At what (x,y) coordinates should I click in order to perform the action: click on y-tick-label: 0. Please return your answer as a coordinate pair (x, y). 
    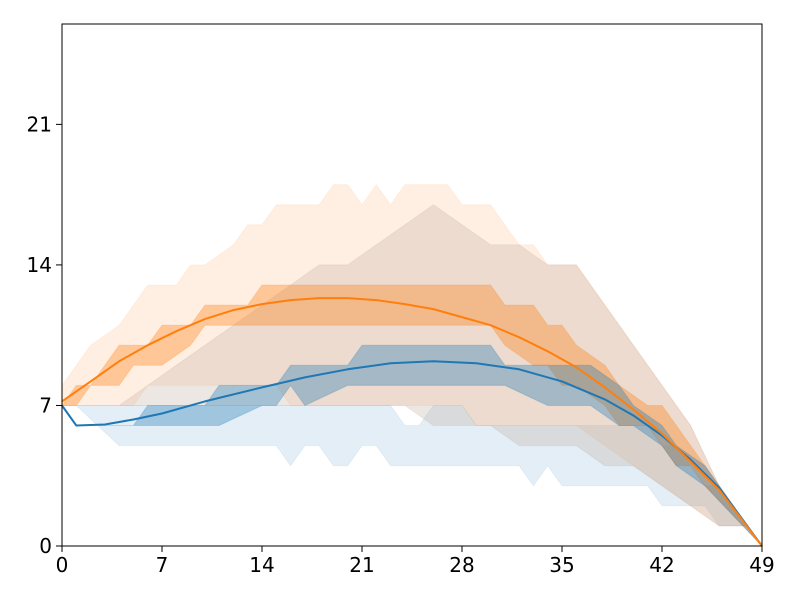
    Looking at the image, I should click on (45, 546).